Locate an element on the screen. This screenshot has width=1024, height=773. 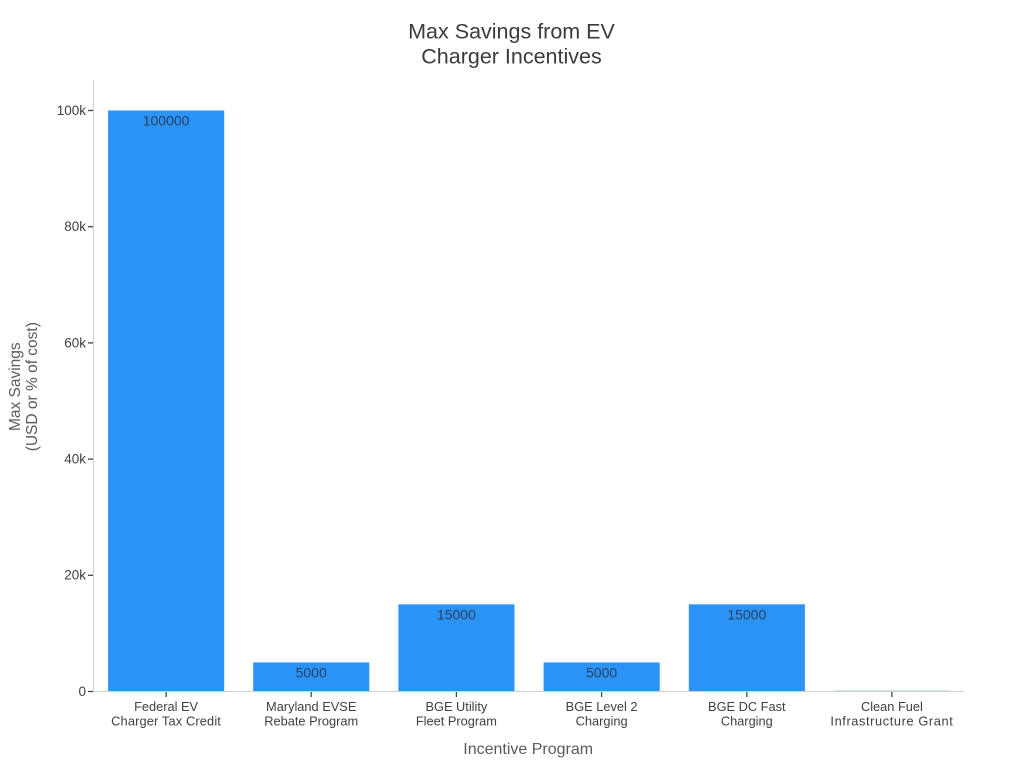
svg-text: Rebate Program is located at coordinates (311, 721).